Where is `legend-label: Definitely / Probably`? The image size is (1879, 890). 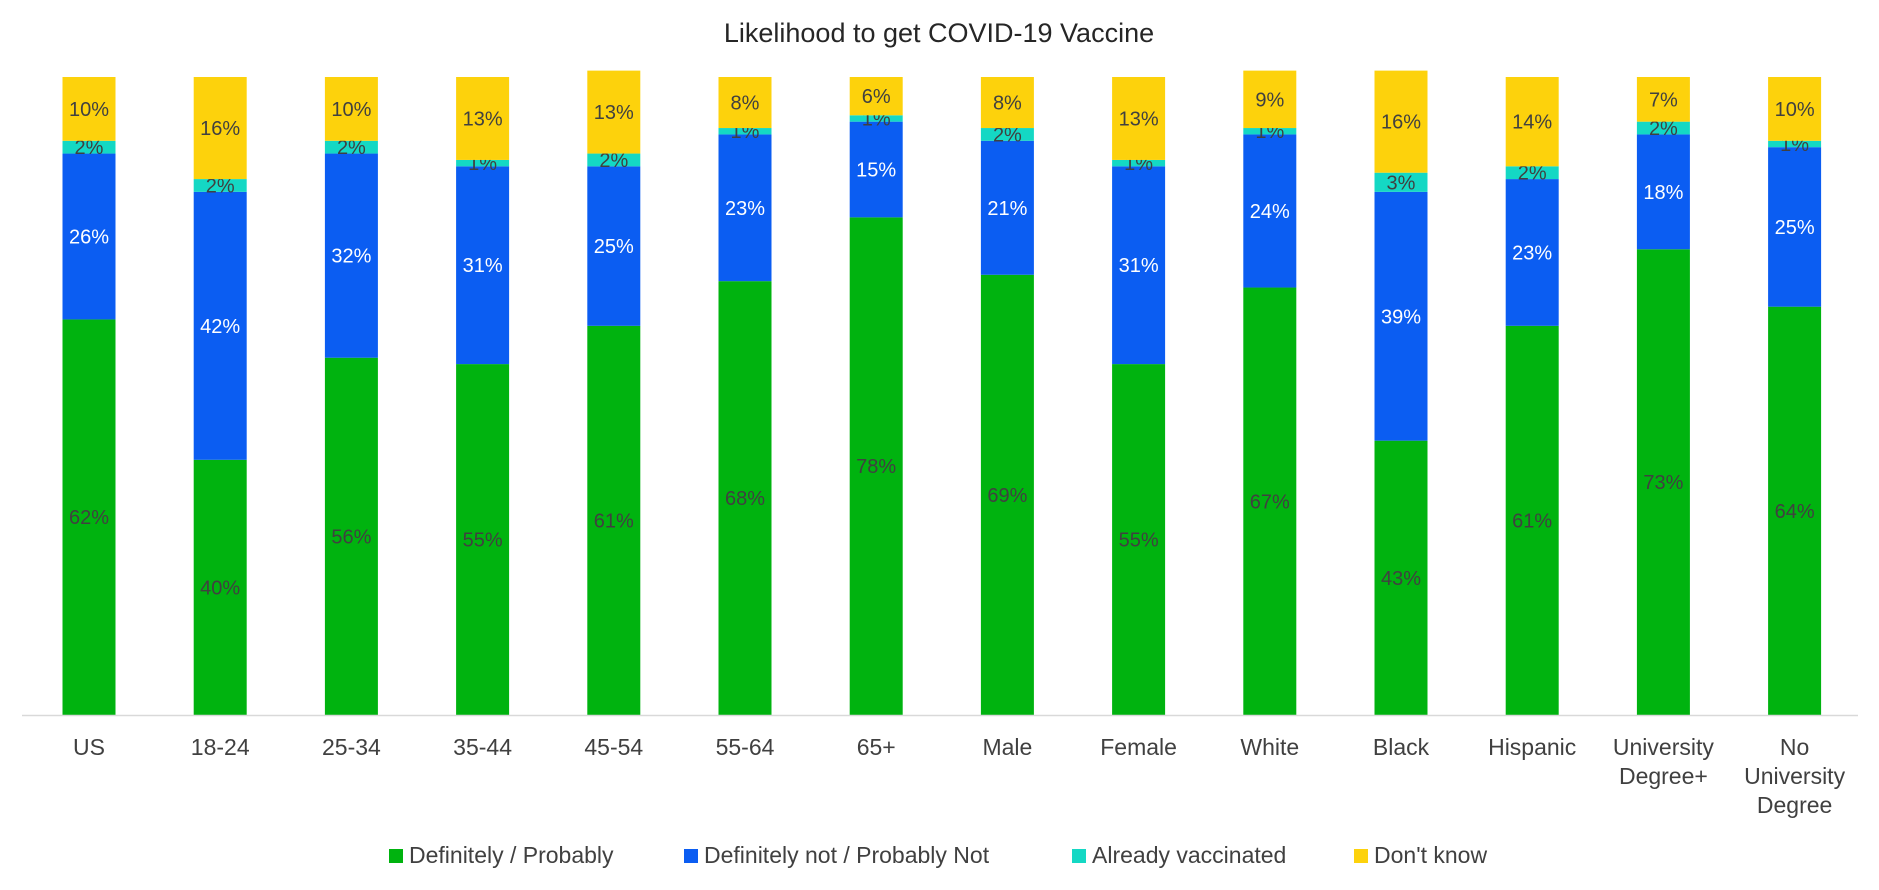 legend-label: Definitely / Probably is located at coordinates (511, 855).